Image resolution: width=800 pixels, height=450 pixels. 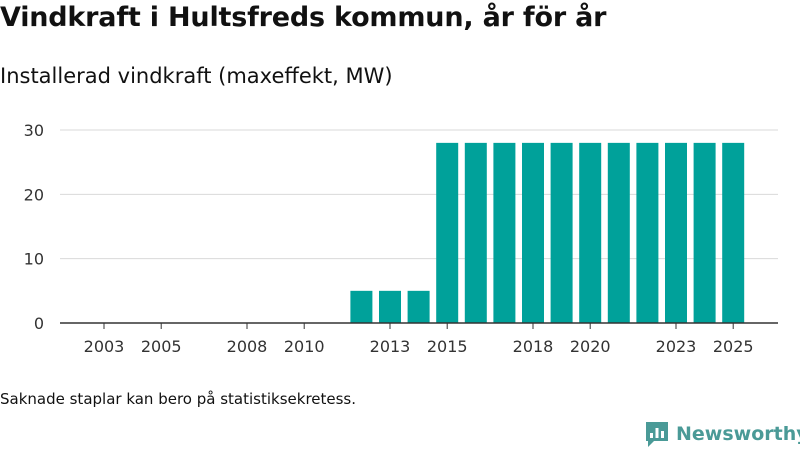 I want to click on x-tick-label: 2023, so click(x=676, y=346).